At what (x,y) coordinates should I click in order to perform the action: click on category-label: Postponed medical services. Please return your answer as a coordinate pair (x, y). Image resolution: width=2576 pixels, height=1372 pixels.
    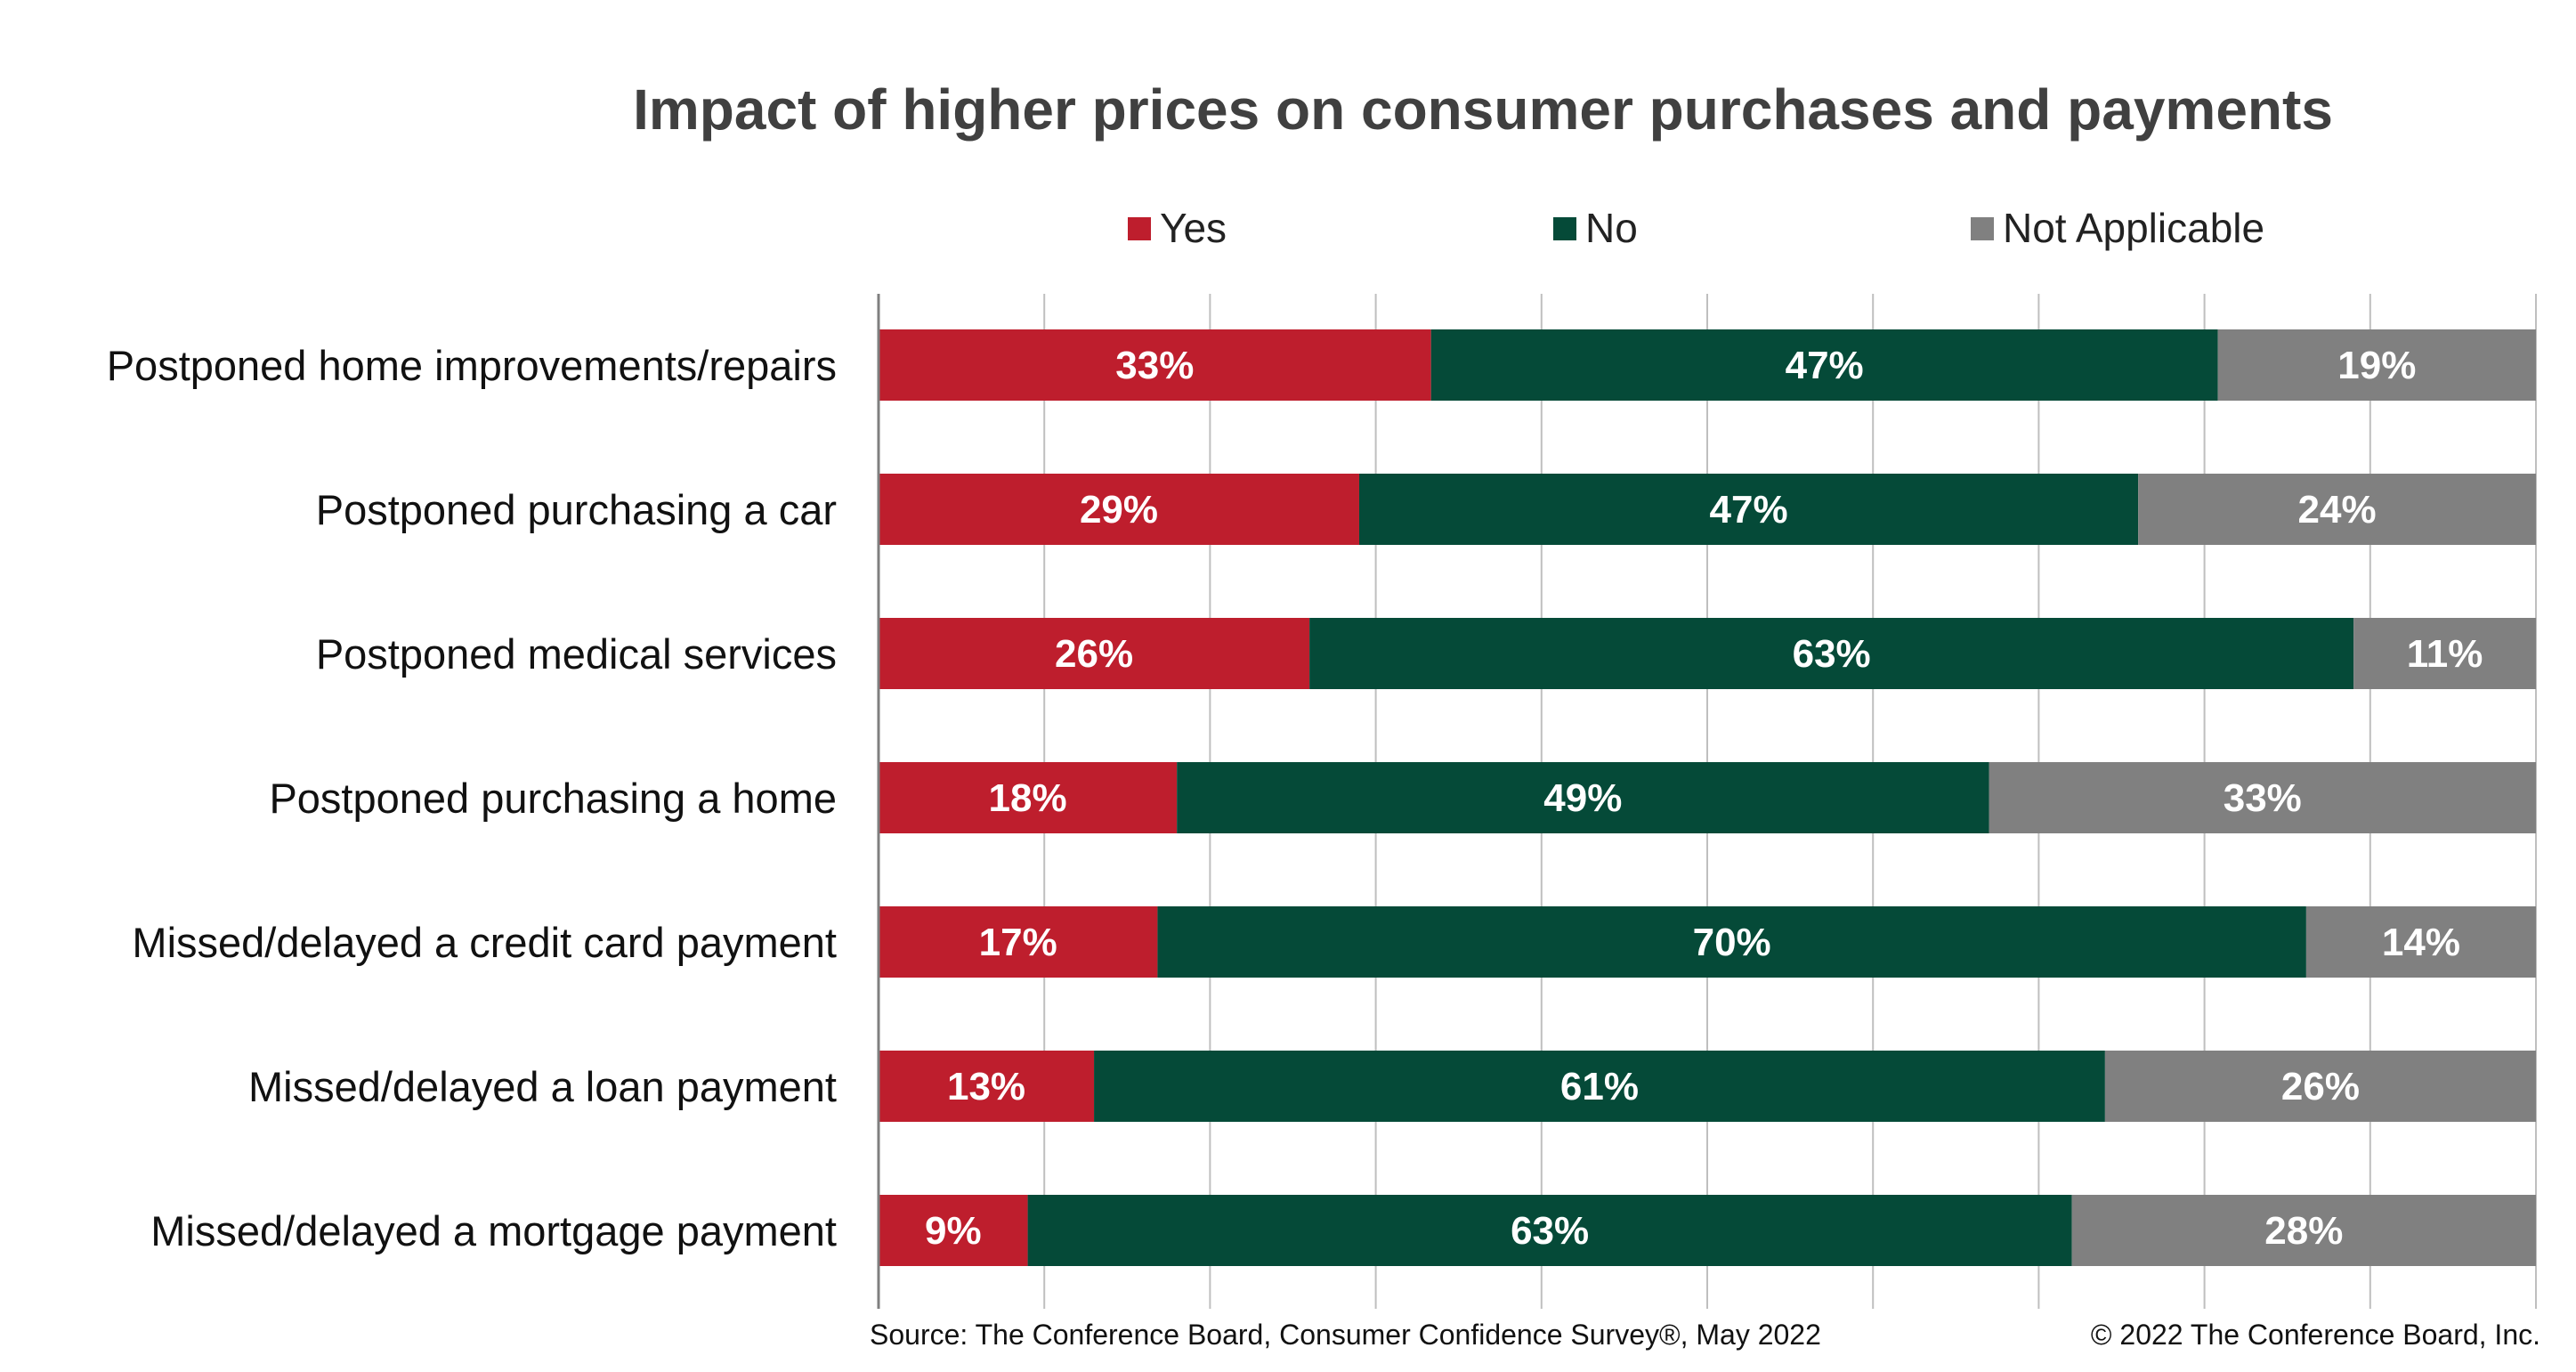
    Looking at the image, I should click on (576, 654).